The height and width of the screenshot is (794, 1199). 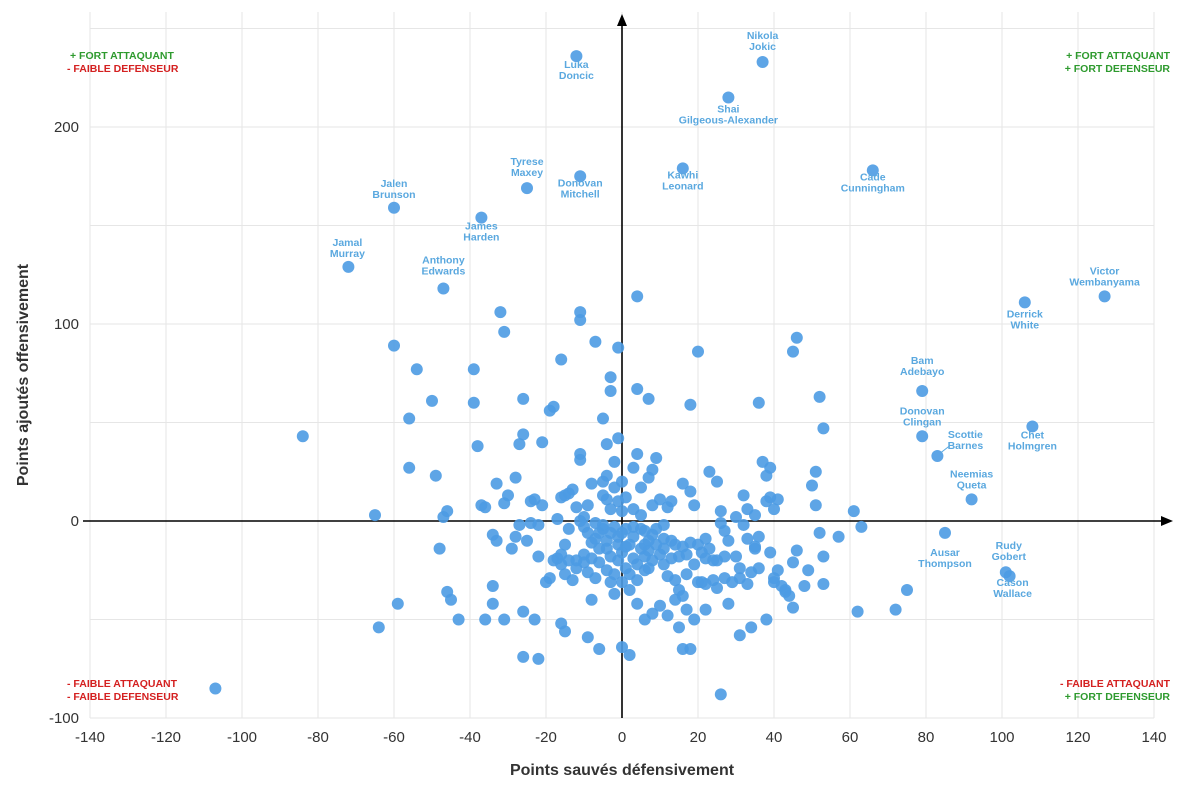 I want to click on point-label: Wallace, so click(x=1012, y=594).